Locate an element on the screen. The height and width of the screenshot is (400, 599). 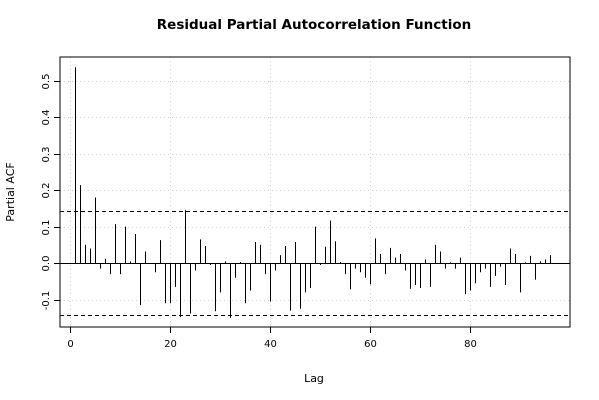
x-tick-label: 60 is located at coordinates (370, 344).